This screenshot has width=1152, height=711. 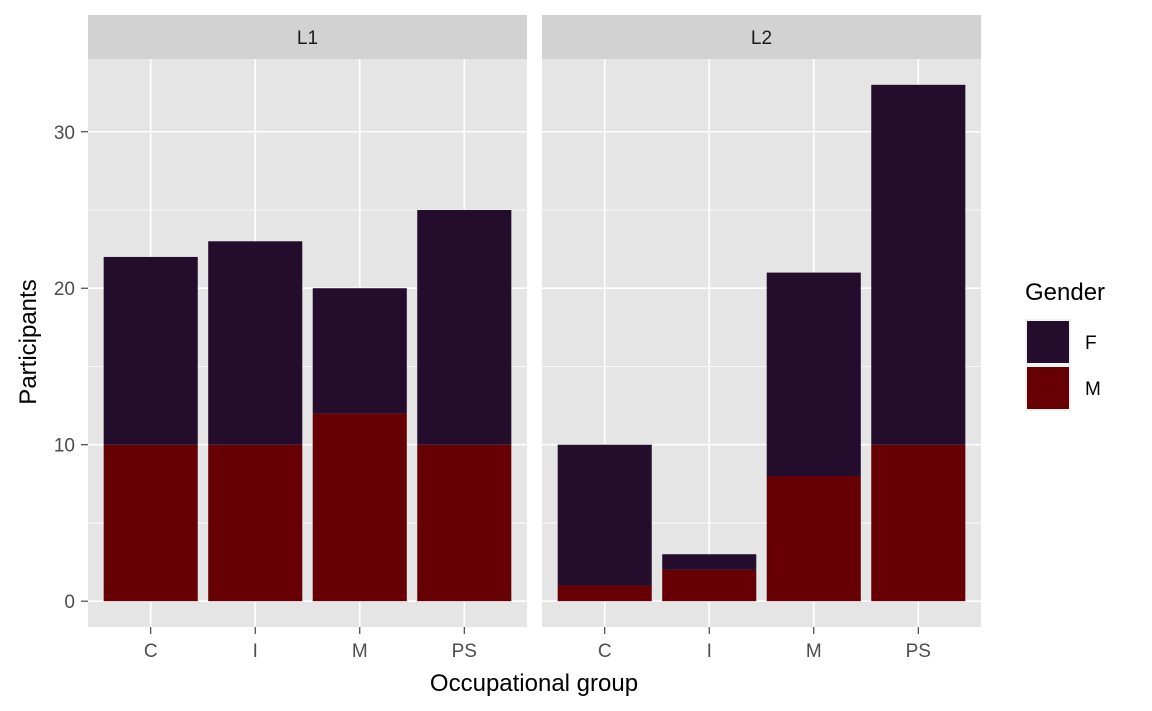 I want to click on y-tick-label: 0, so click(x=69, y=602).